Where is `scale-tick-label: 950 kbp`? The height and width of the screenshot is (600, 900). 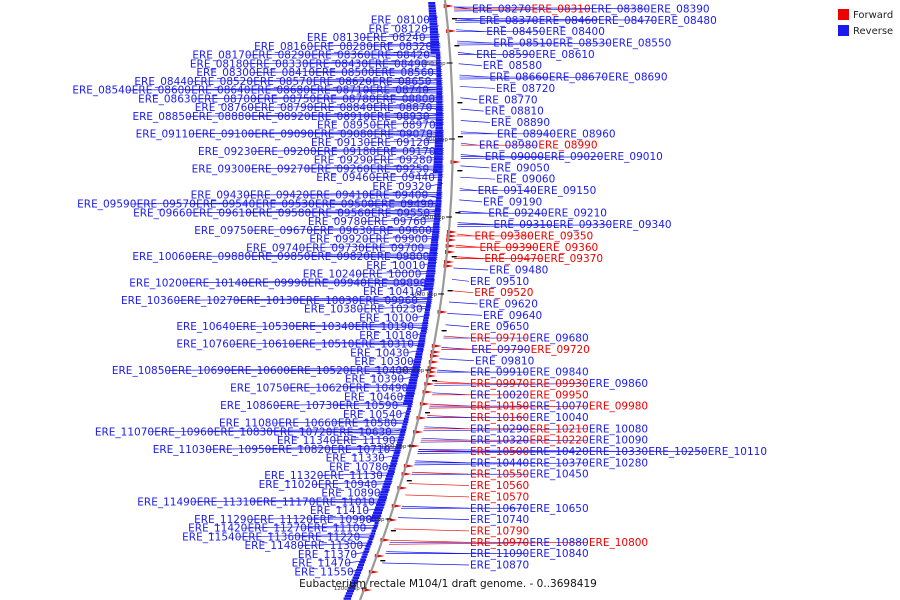 scale-tick-label: 950 kbp is located at coordinates (434, 218).